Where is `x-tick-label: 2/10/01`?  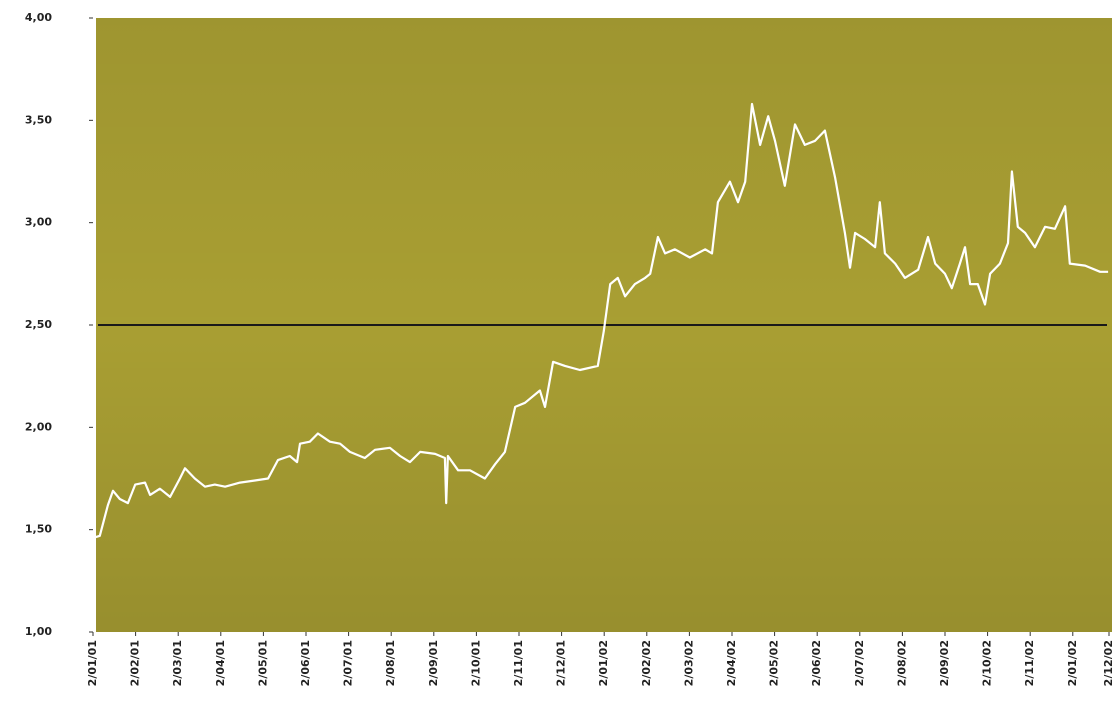 x-tick-label: 2/10/01 is located at coordinates (475, 663).